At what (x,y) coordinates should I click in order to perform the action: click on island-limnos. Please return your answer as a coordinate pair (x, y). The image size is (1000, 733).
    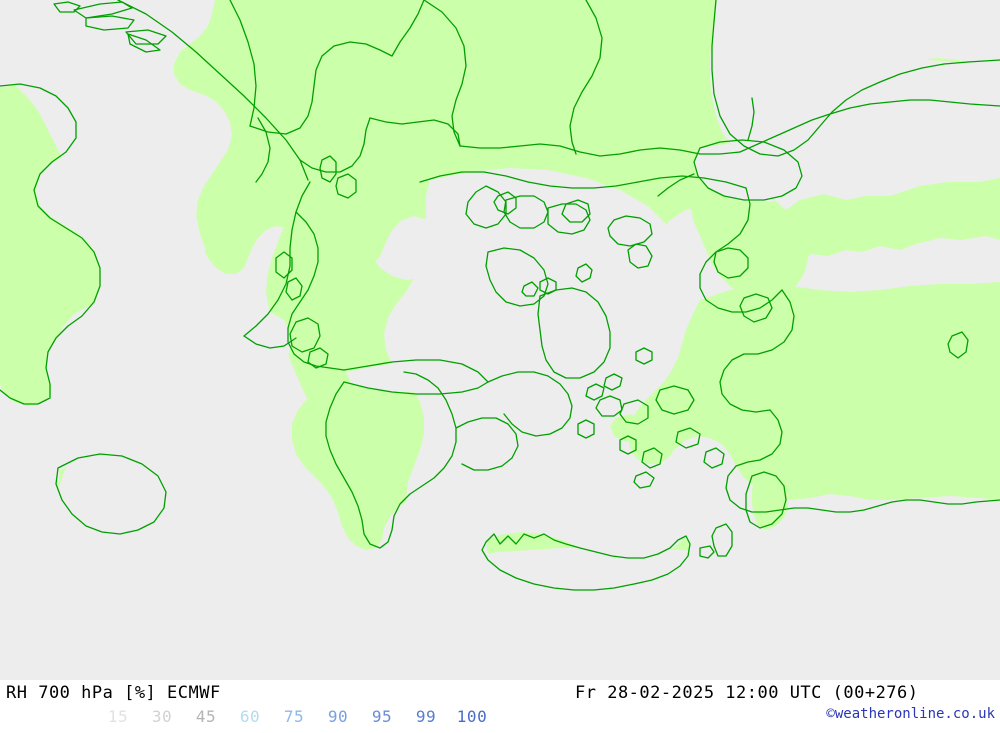
    Looking at the image, I should click on (630, 231).